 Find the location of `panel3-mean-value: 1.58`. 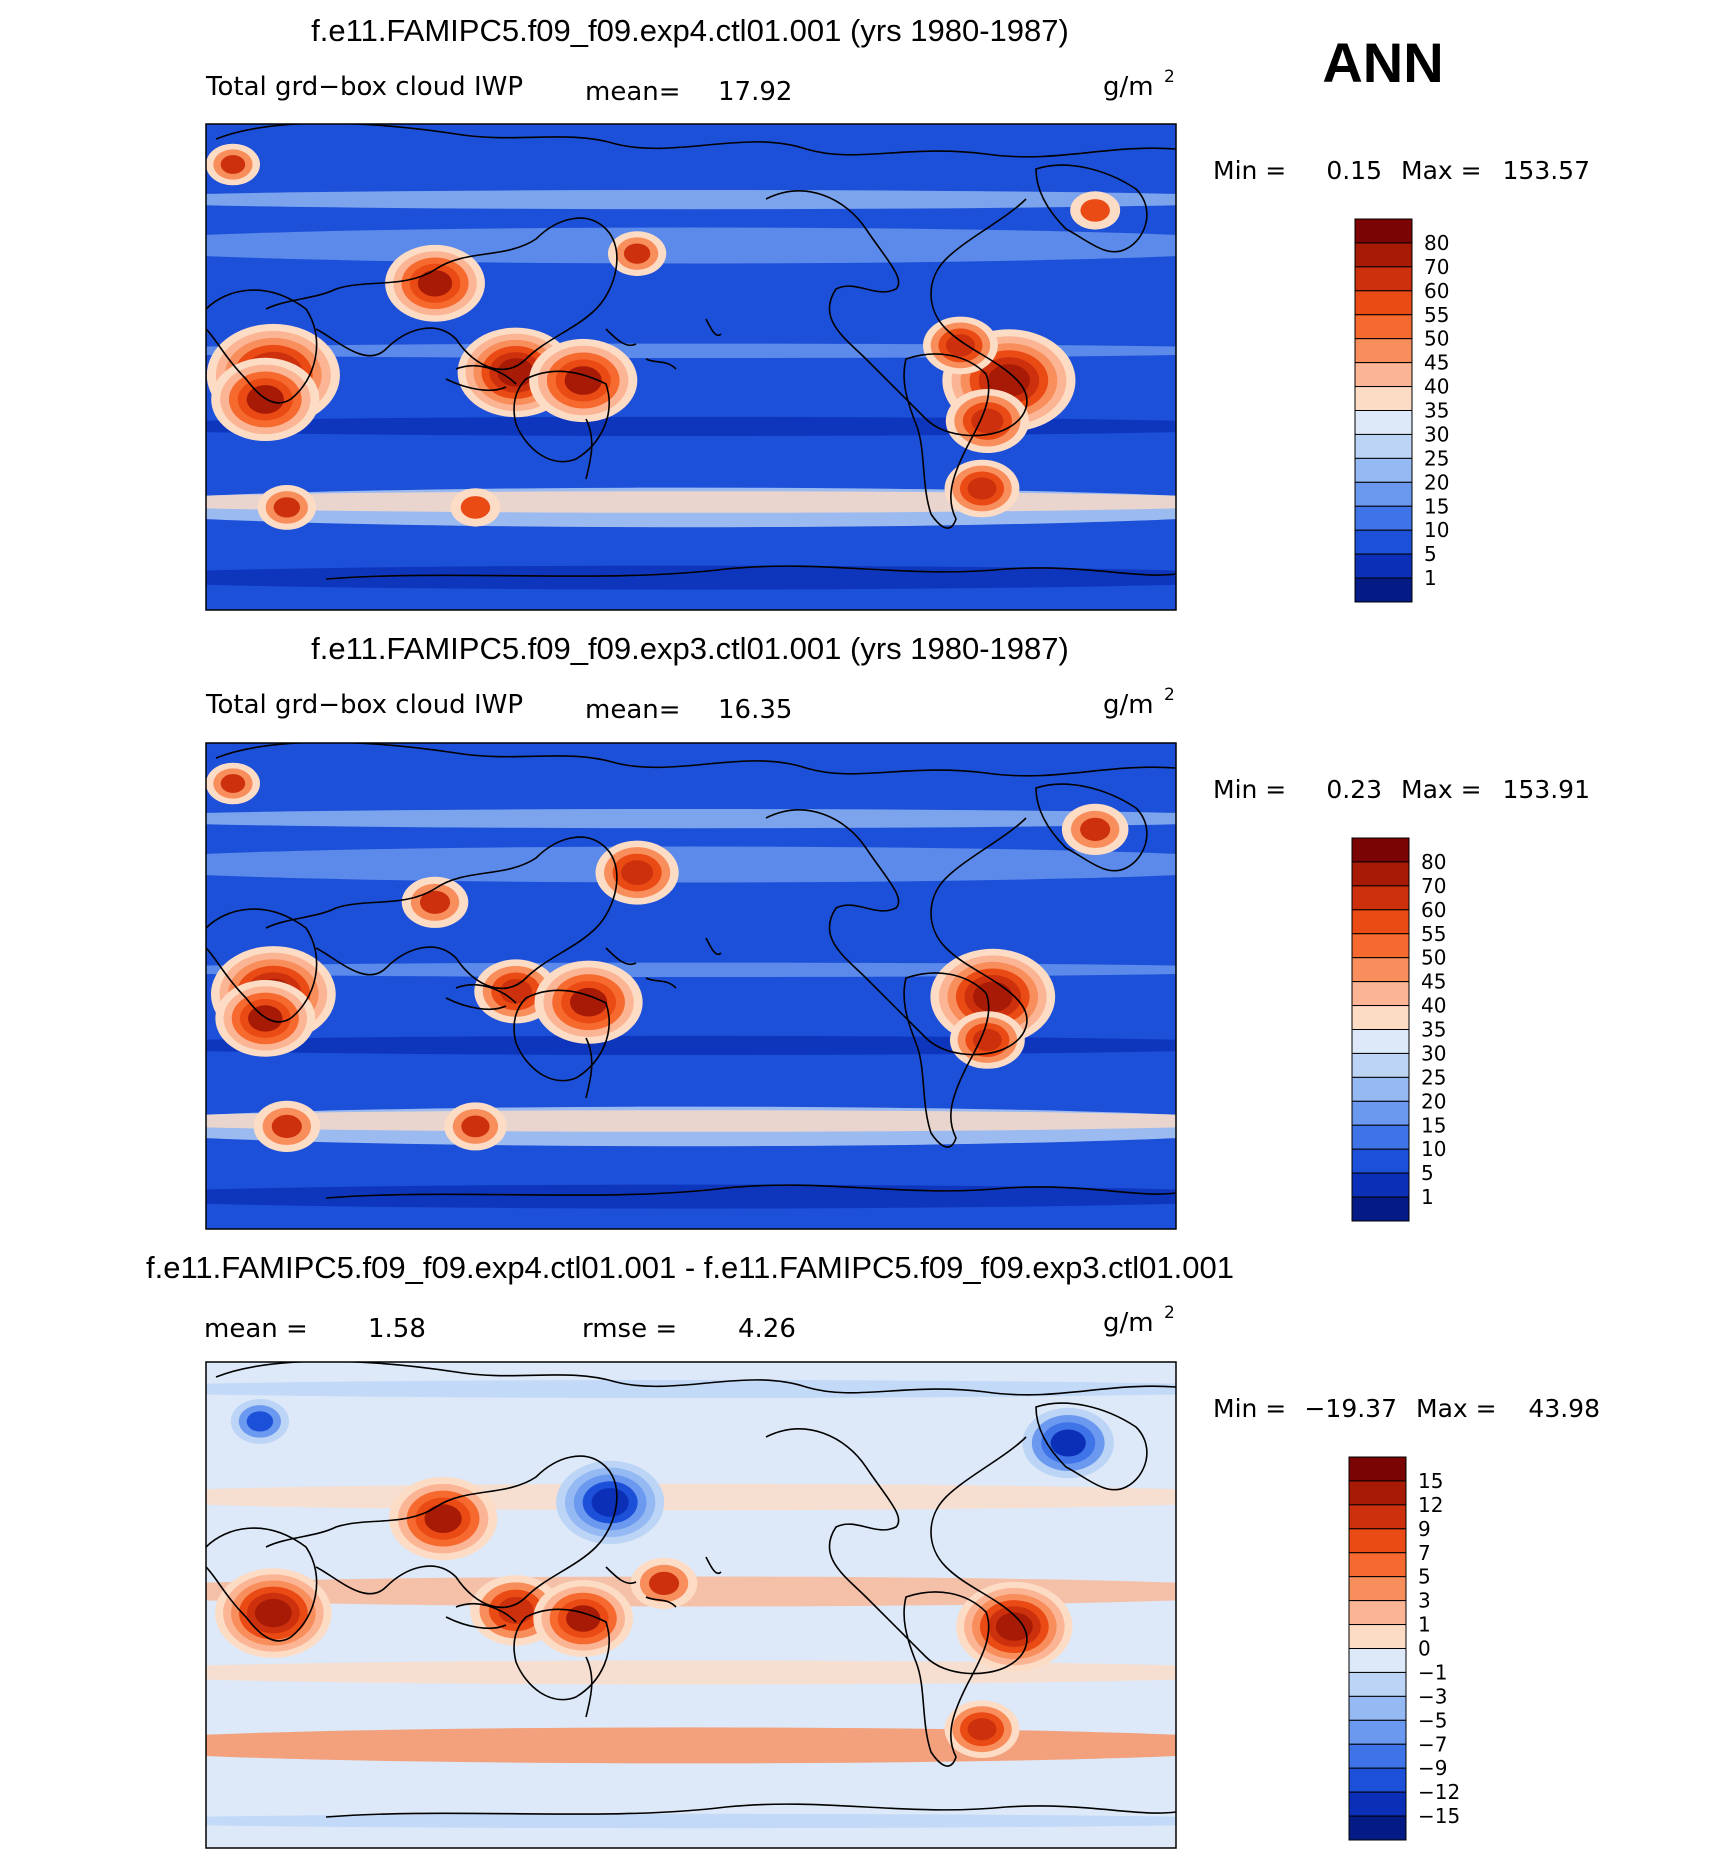

panel3-mean-value: 1.58 is located at coordinates (397, 1329).